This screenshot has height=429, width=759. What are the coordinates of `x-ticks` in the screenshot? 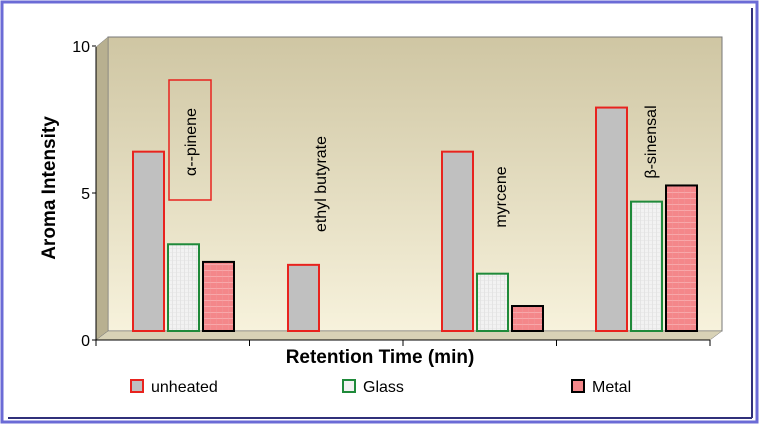 It's located at (403, 343).